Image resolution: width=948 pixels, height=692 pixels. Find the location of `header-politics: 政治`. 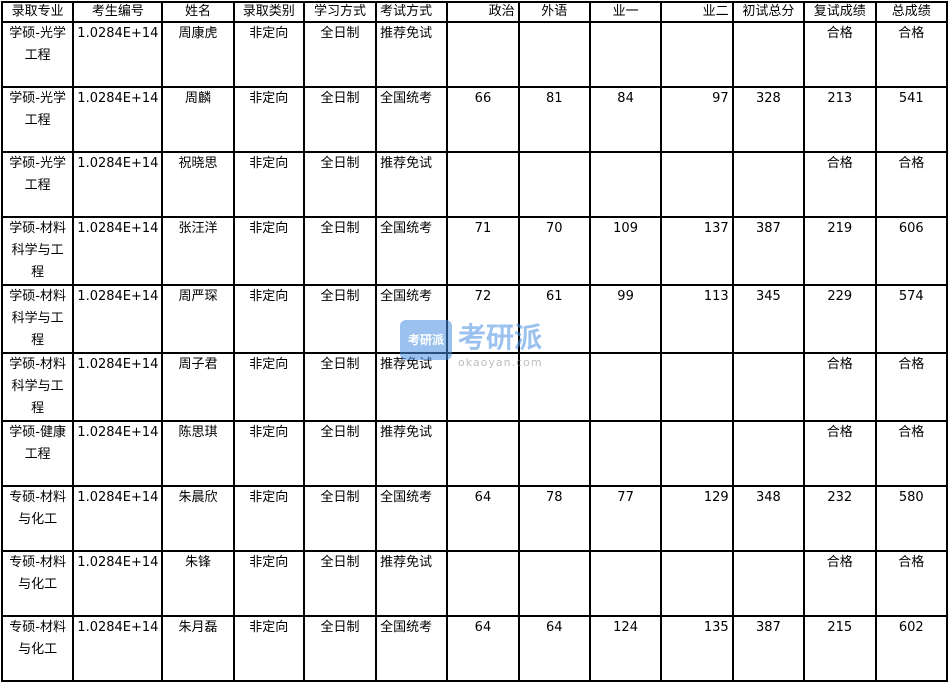

header-politics: 政治 is located at coordinates (483, 12).